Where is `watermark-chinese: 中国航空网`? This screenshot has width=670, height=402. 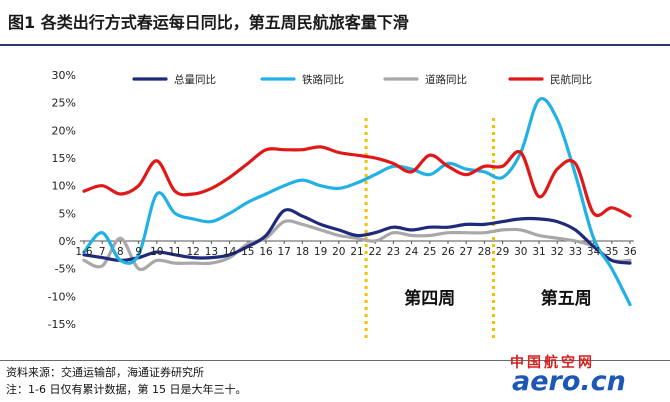 watermark-chinese: 中国航空网 is located at coordinates (552, 363).